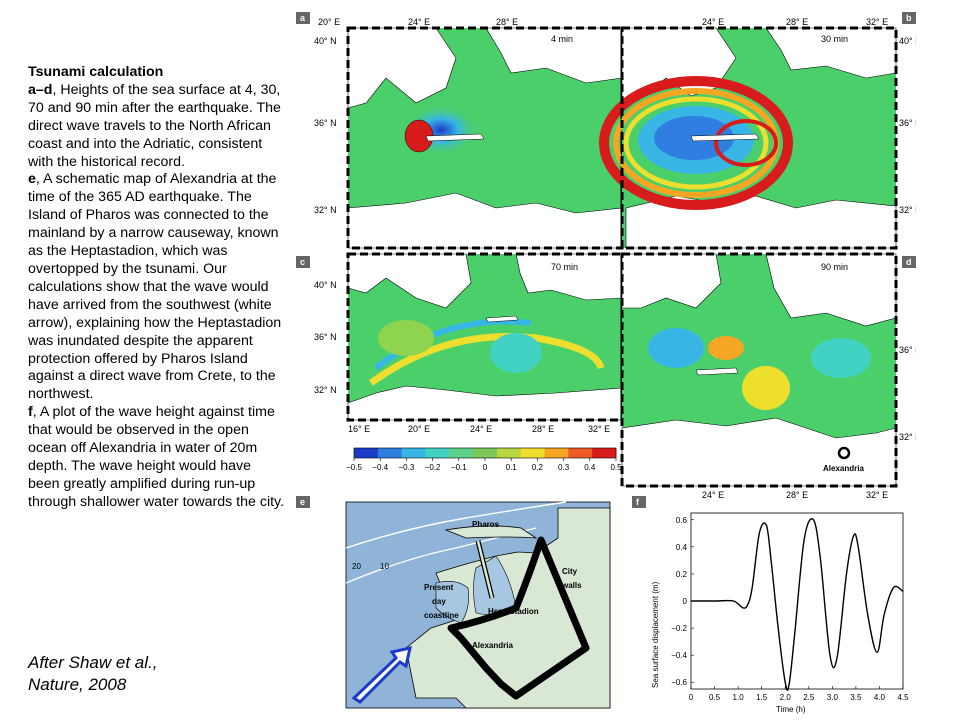  What do you see at coordinates (40, 89) in the screenshot?
I see `caption-label-ad: a–d` at bounding box center [40, 89].